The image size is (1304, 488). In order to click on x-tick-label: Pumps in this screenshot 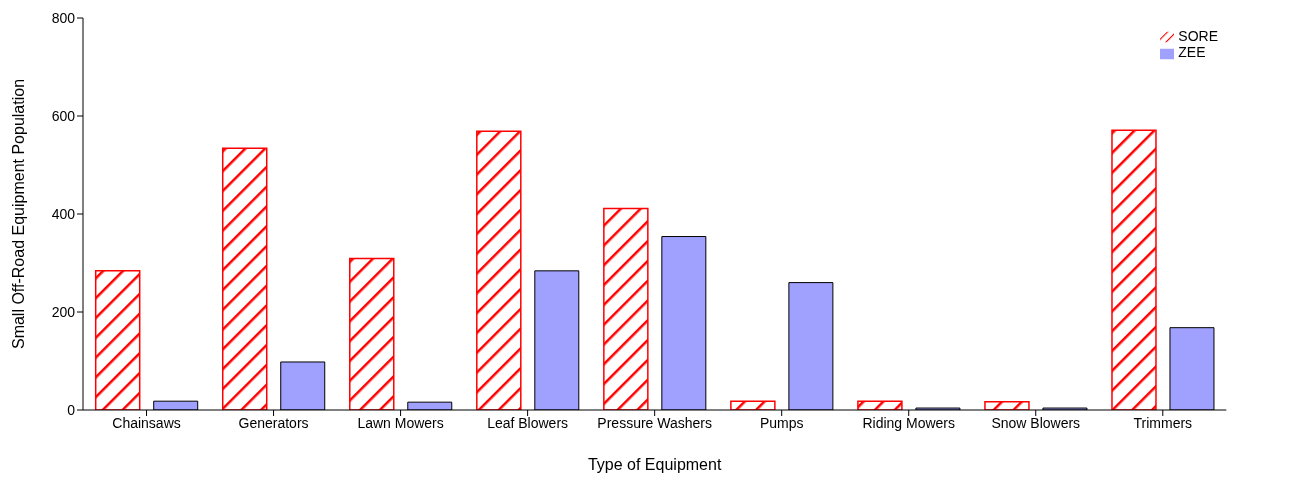, I will do `click(781, 422)`.